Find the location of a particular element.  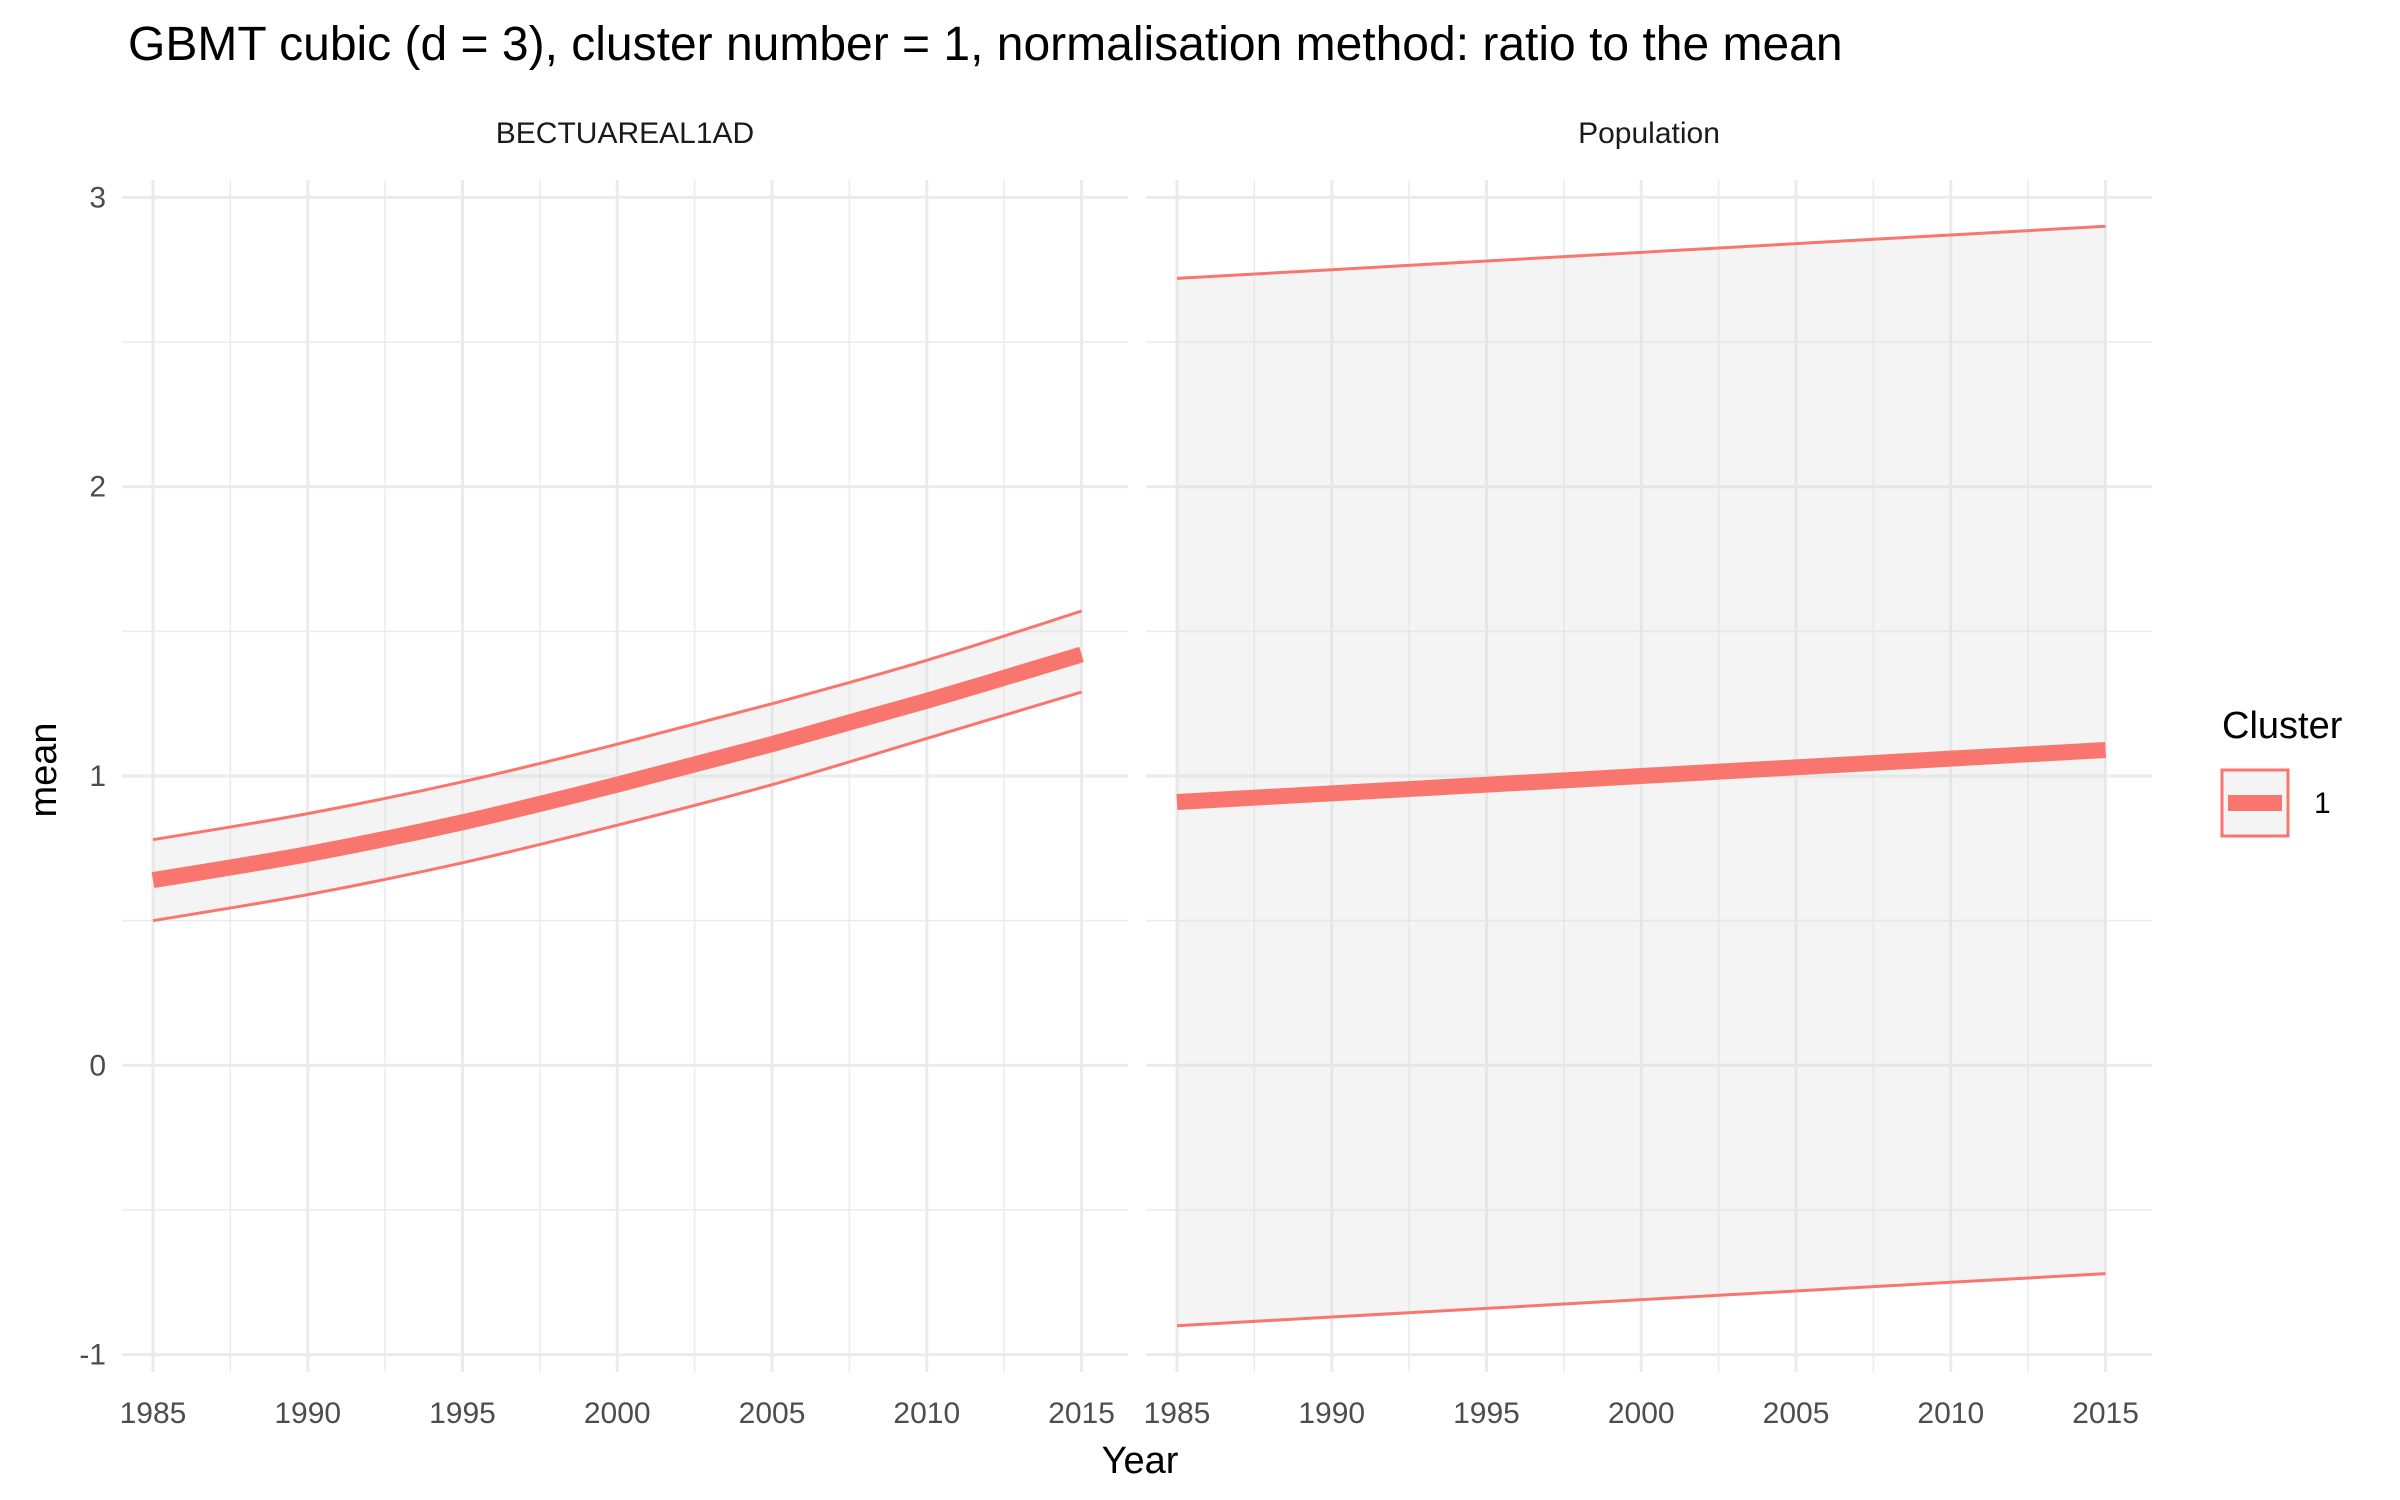

y-tick-label: 1 is located at coordinates (97, 776).